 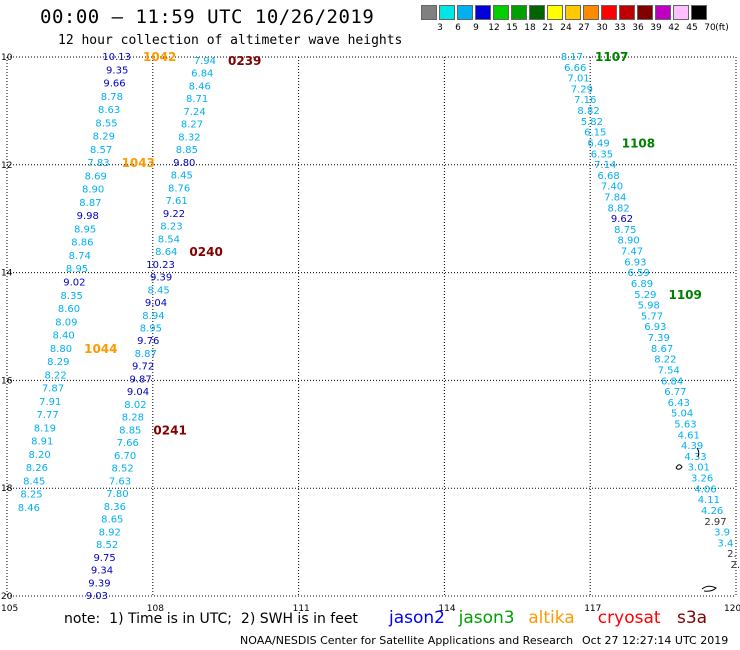 What do you see at coordinates (143, 367) in the screenshot?
I see `s3a-track-swh-label: 9.72` at bounding box center [143, 367].